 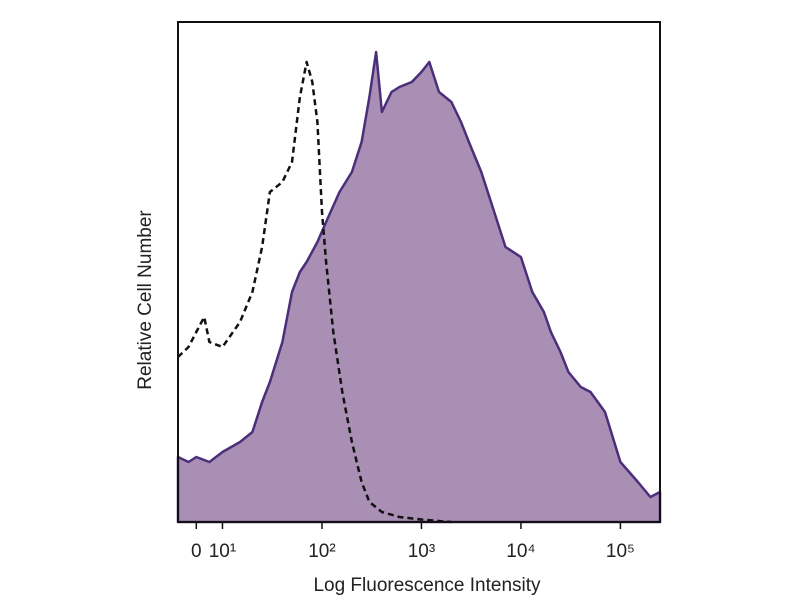 What do you see at coordinates (145, 300) in the screenshot?
I see `y-axis-label: Relative Cell Number` at bounding box center [145, 300].